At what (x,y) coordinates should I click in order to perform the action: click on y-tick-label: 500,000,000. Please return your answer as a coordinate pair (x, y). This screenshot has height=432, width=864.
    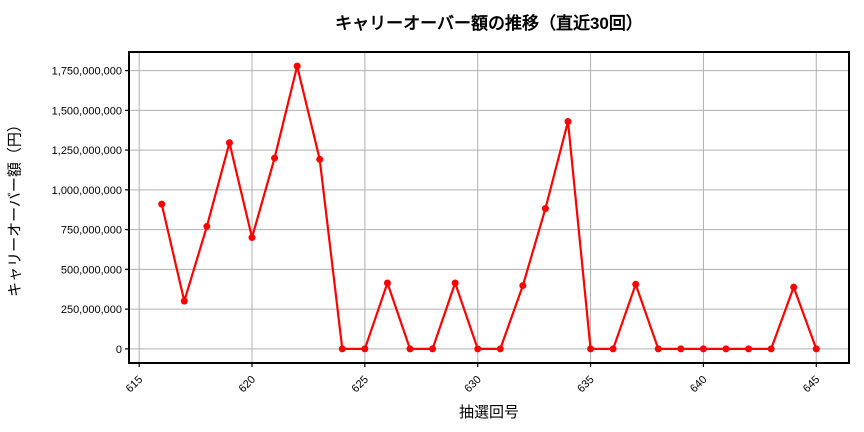
    Looking at the image, I should click on (91, 270).